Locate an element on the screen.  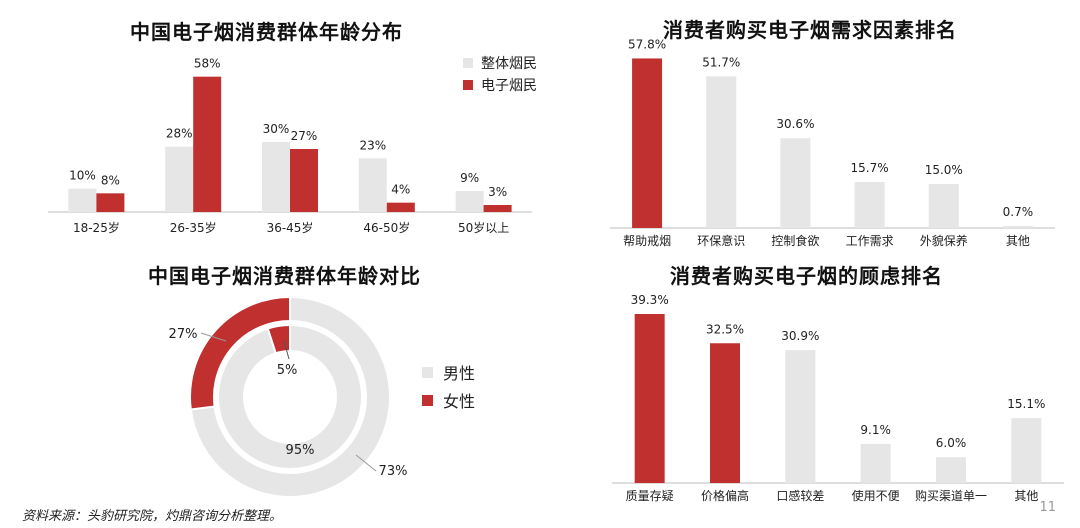
x-tick-label-1: 环保意识 is located at coordinates (721, 240).